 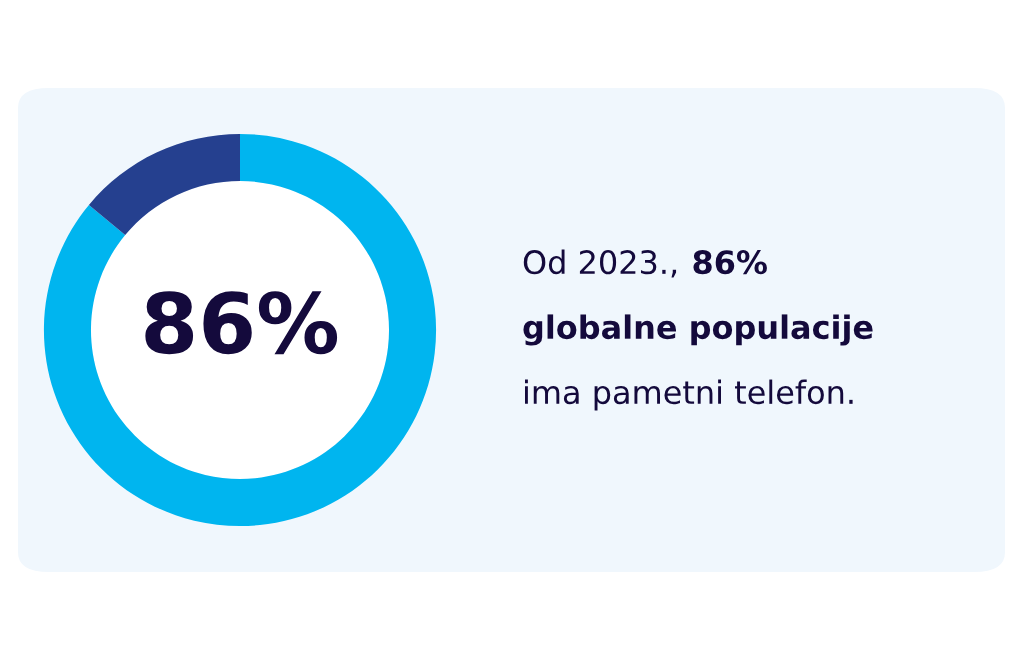 What do you see at coordinates (689, 395) in the screenshot?
I see `text: ima pametni telefon.` at bounding box center [689, 395].